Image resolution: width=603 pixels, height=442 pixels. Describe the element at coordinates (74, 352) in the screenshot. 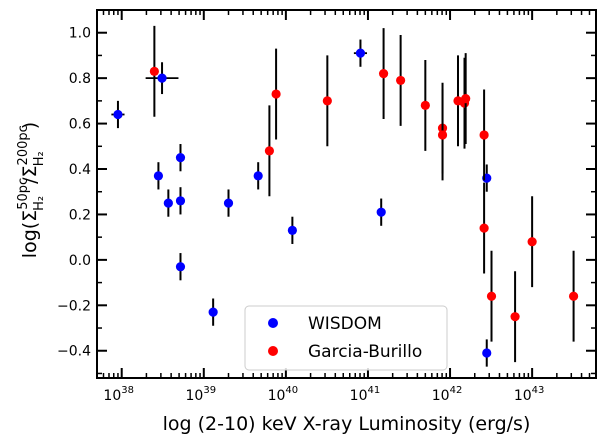

I see `y-tick-label: −0.4` at that location.